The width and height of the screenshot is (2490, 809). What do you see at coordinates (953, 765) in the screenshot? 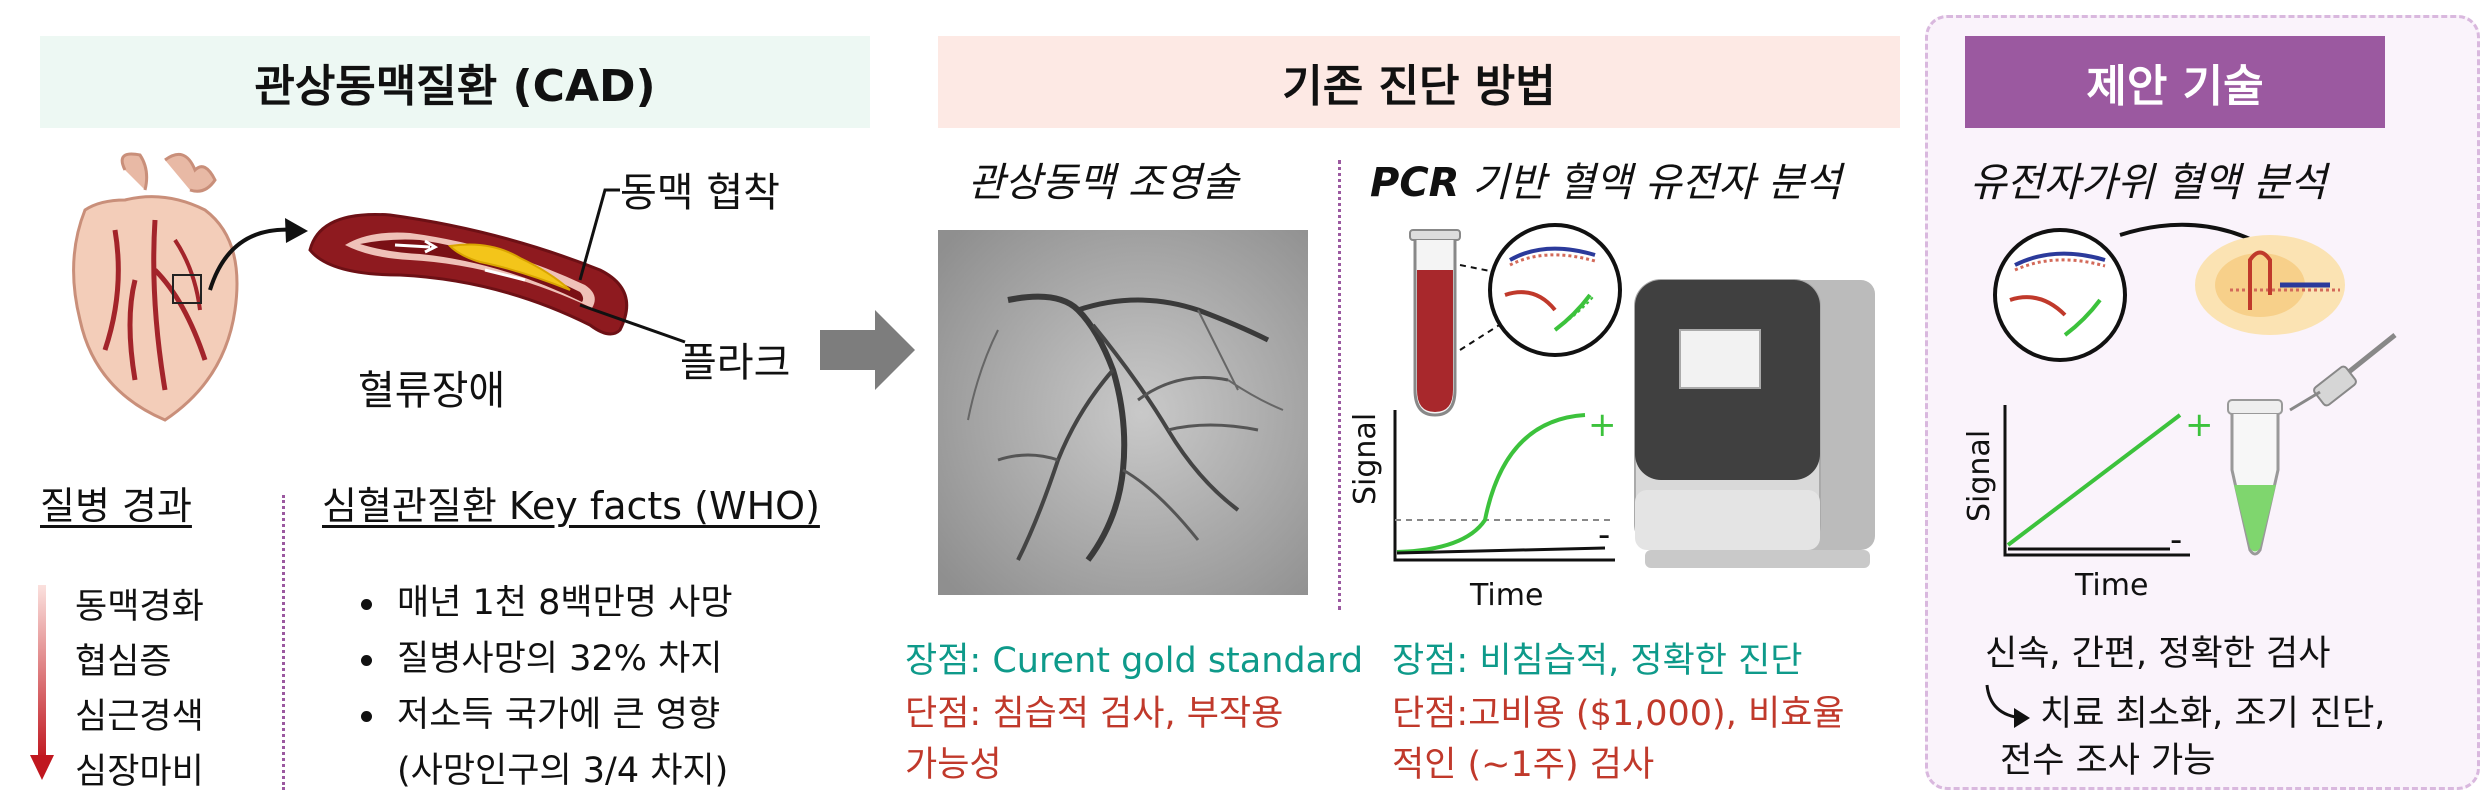
I see `angio-cons-cont: 가능성` at bounding box center [953, 765].